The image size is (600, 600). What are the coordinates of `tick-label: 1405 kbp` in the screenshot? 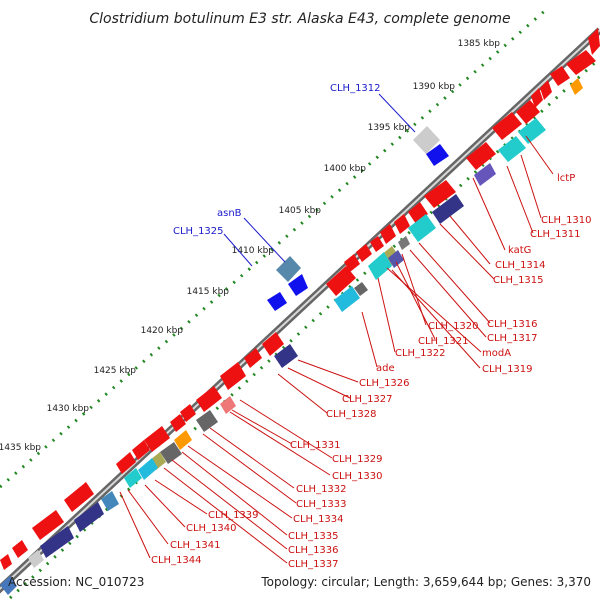 It's located at (300, 211).